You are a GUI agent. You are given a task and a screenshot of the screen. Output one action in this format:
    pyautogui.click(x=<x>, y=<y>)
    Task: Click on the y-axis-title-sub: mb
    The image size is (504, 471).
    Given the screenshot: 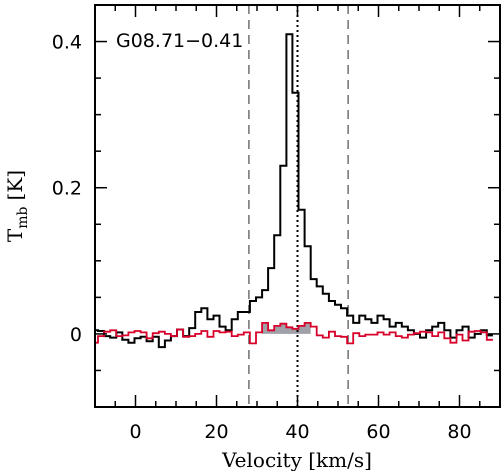 What is the action you would take?
    pyautogui.click(x=23, y=217)
    